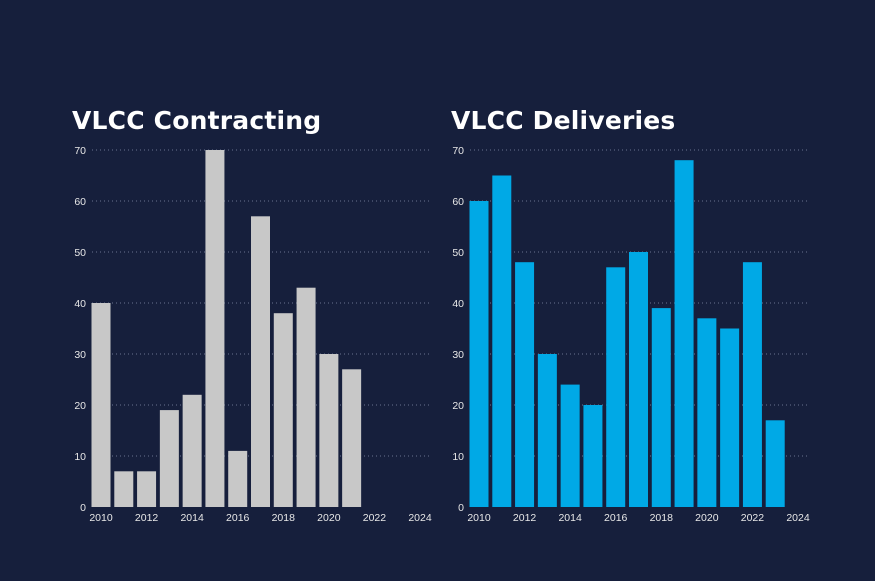  Describe the element at coordinates (283, 410) in the screenshot. I see `contracting-bar-2018` at that location.